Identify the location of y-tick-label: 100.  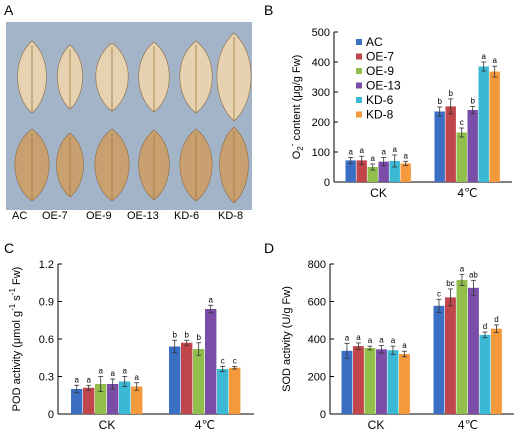
(321, 153).